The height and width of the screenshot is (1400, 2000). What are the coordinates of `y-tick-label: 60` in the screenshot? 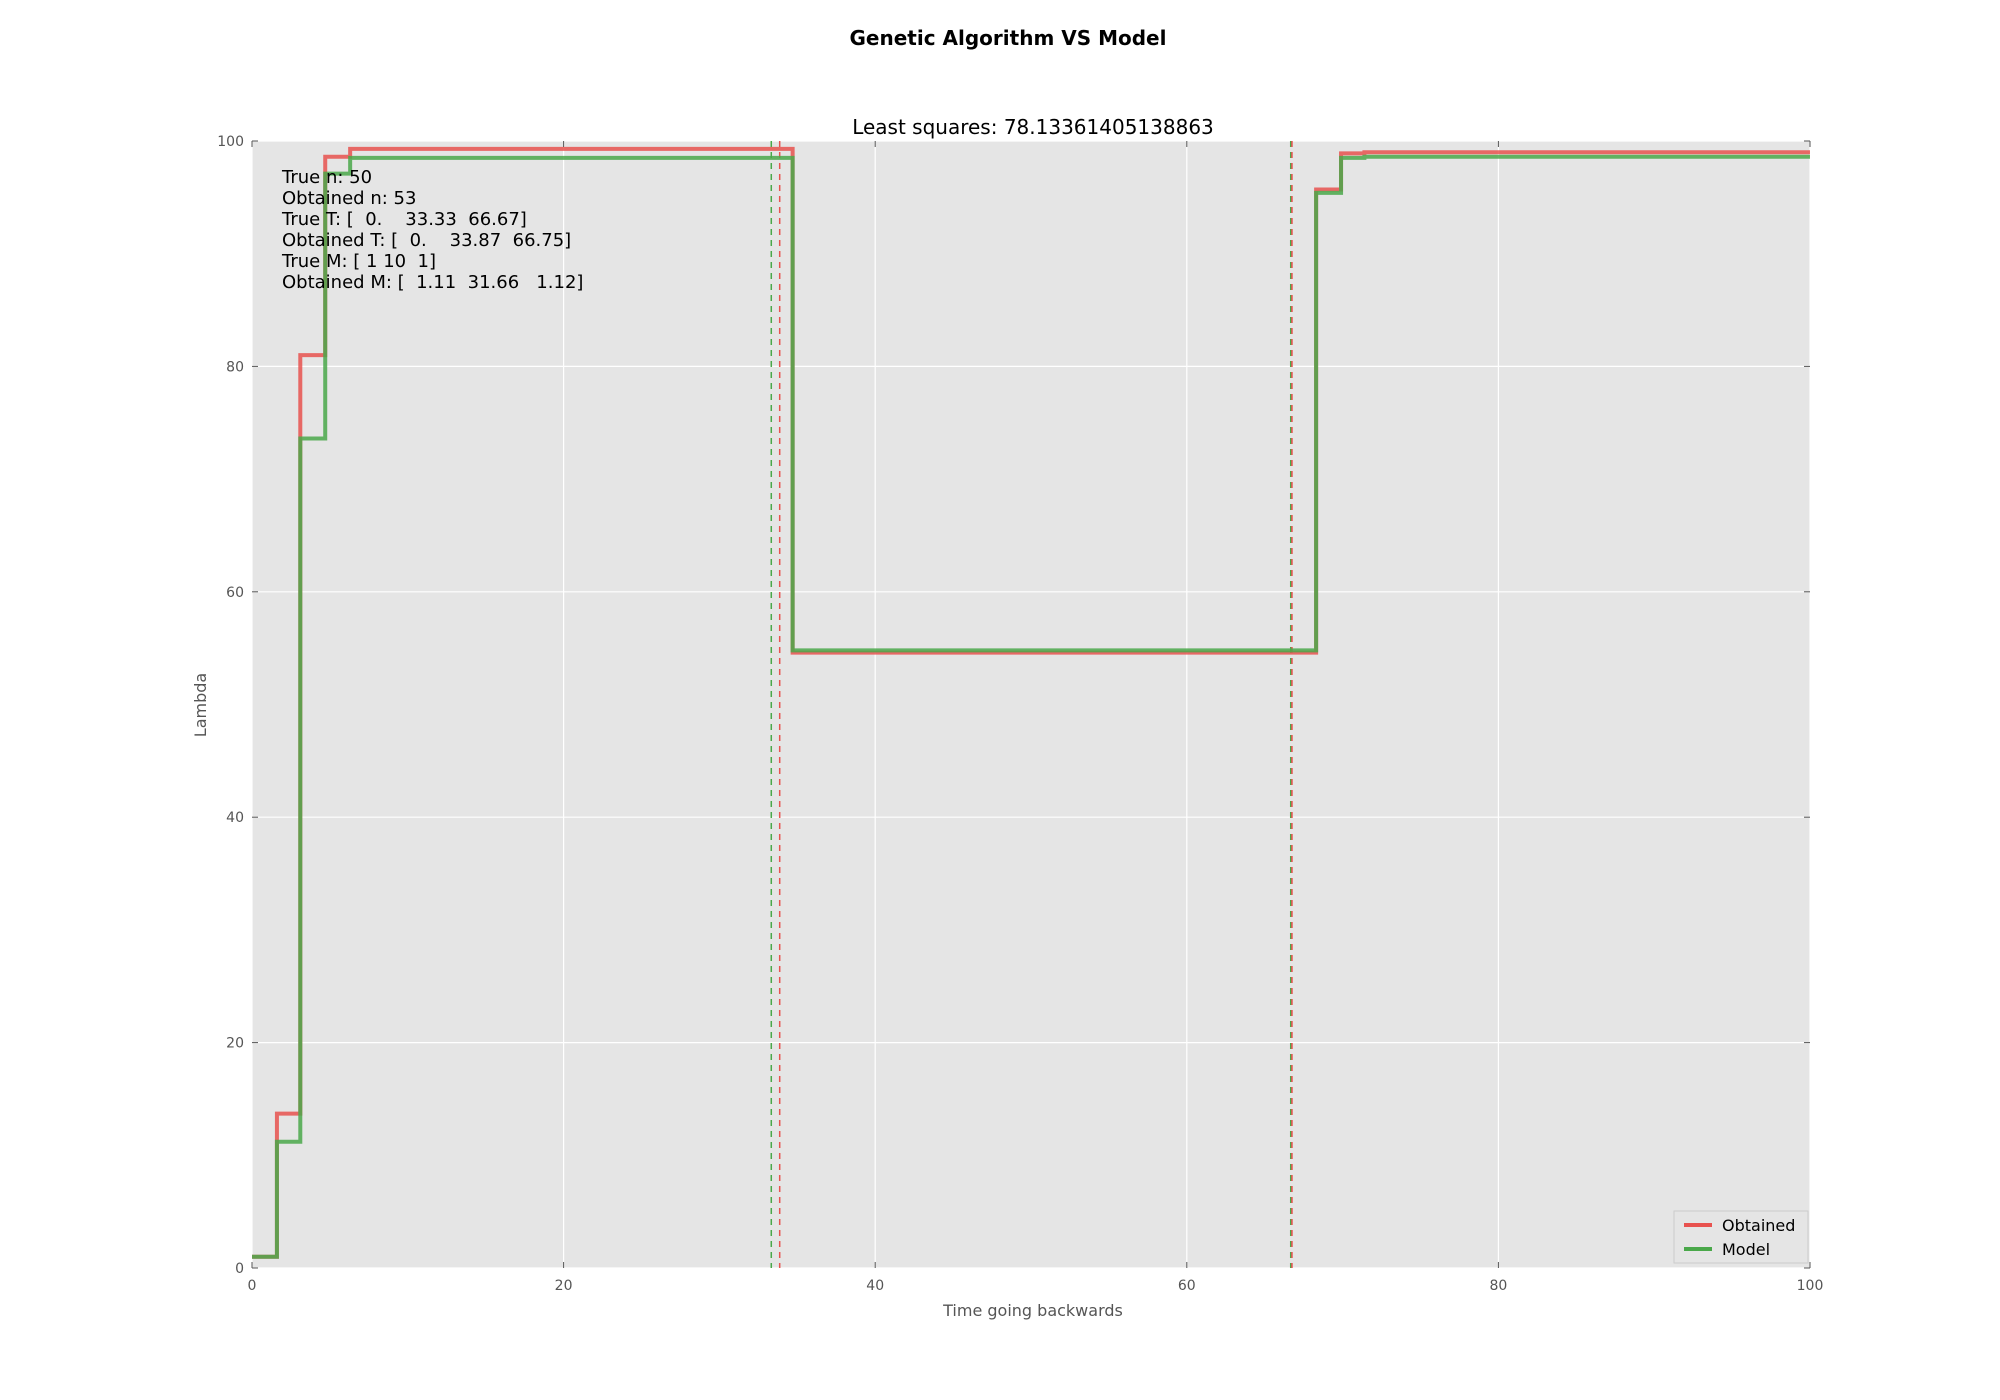 It's located at (235, 593).